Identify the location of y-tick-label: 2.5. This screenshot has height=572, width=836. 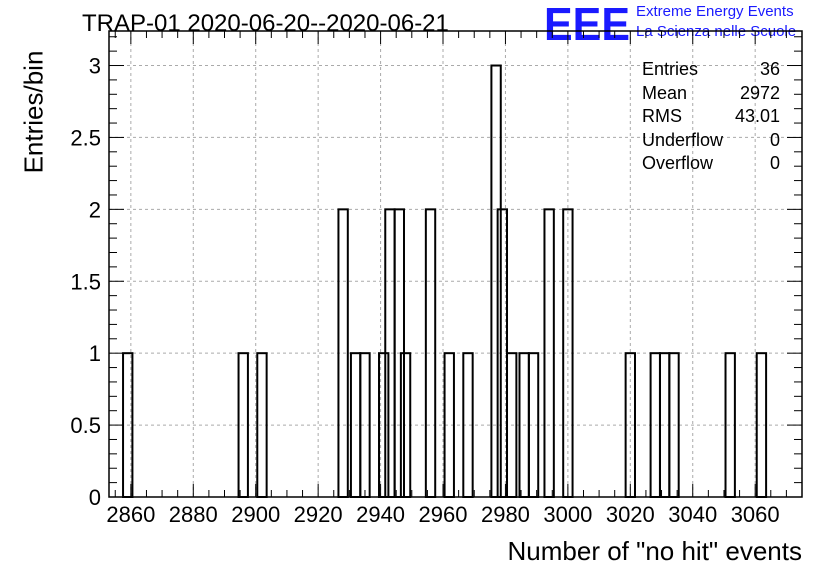
(85, 137).